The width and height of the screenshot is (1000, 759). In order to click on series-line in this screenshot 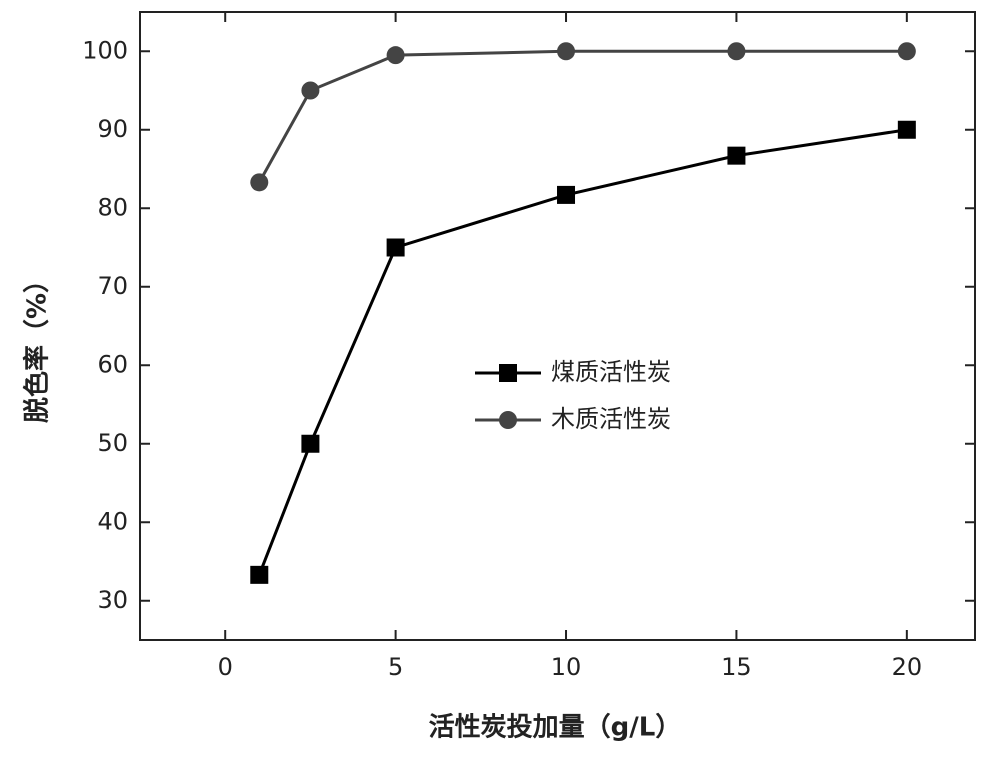, I will do `click(582, 116)`.